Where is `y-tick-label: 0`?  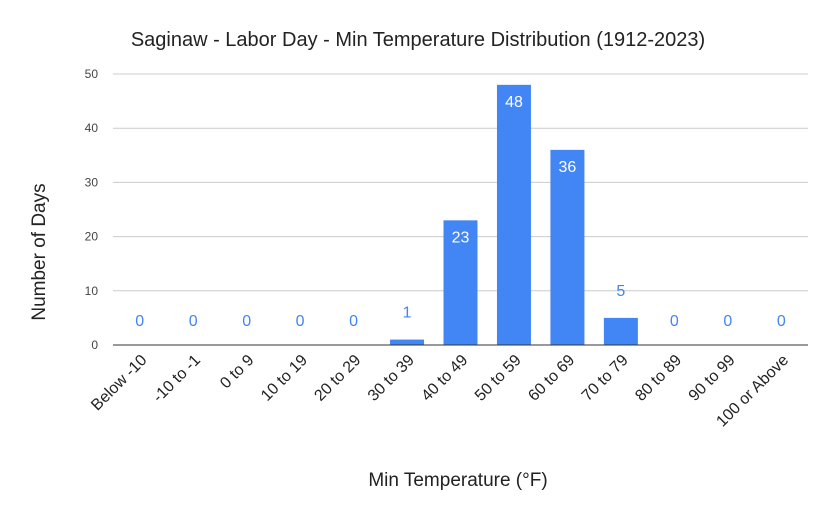
y-tick-label: 0 is located at coordinates (94, 345).